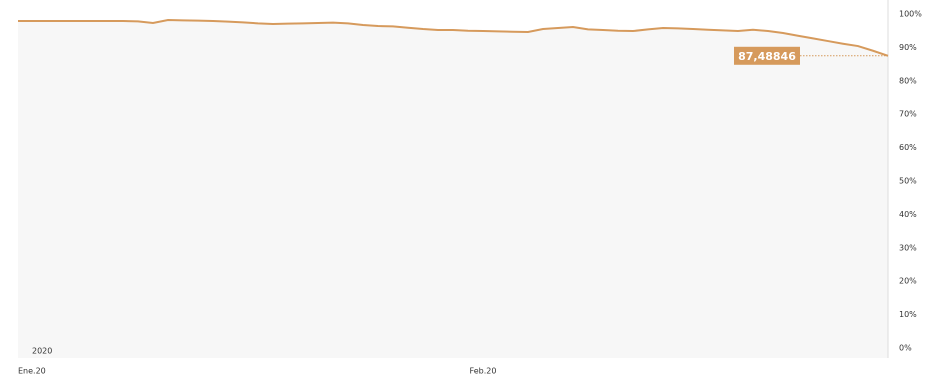 This screenshot has width=933, height=383. I want to click on value-label-box, so click(767, 55).